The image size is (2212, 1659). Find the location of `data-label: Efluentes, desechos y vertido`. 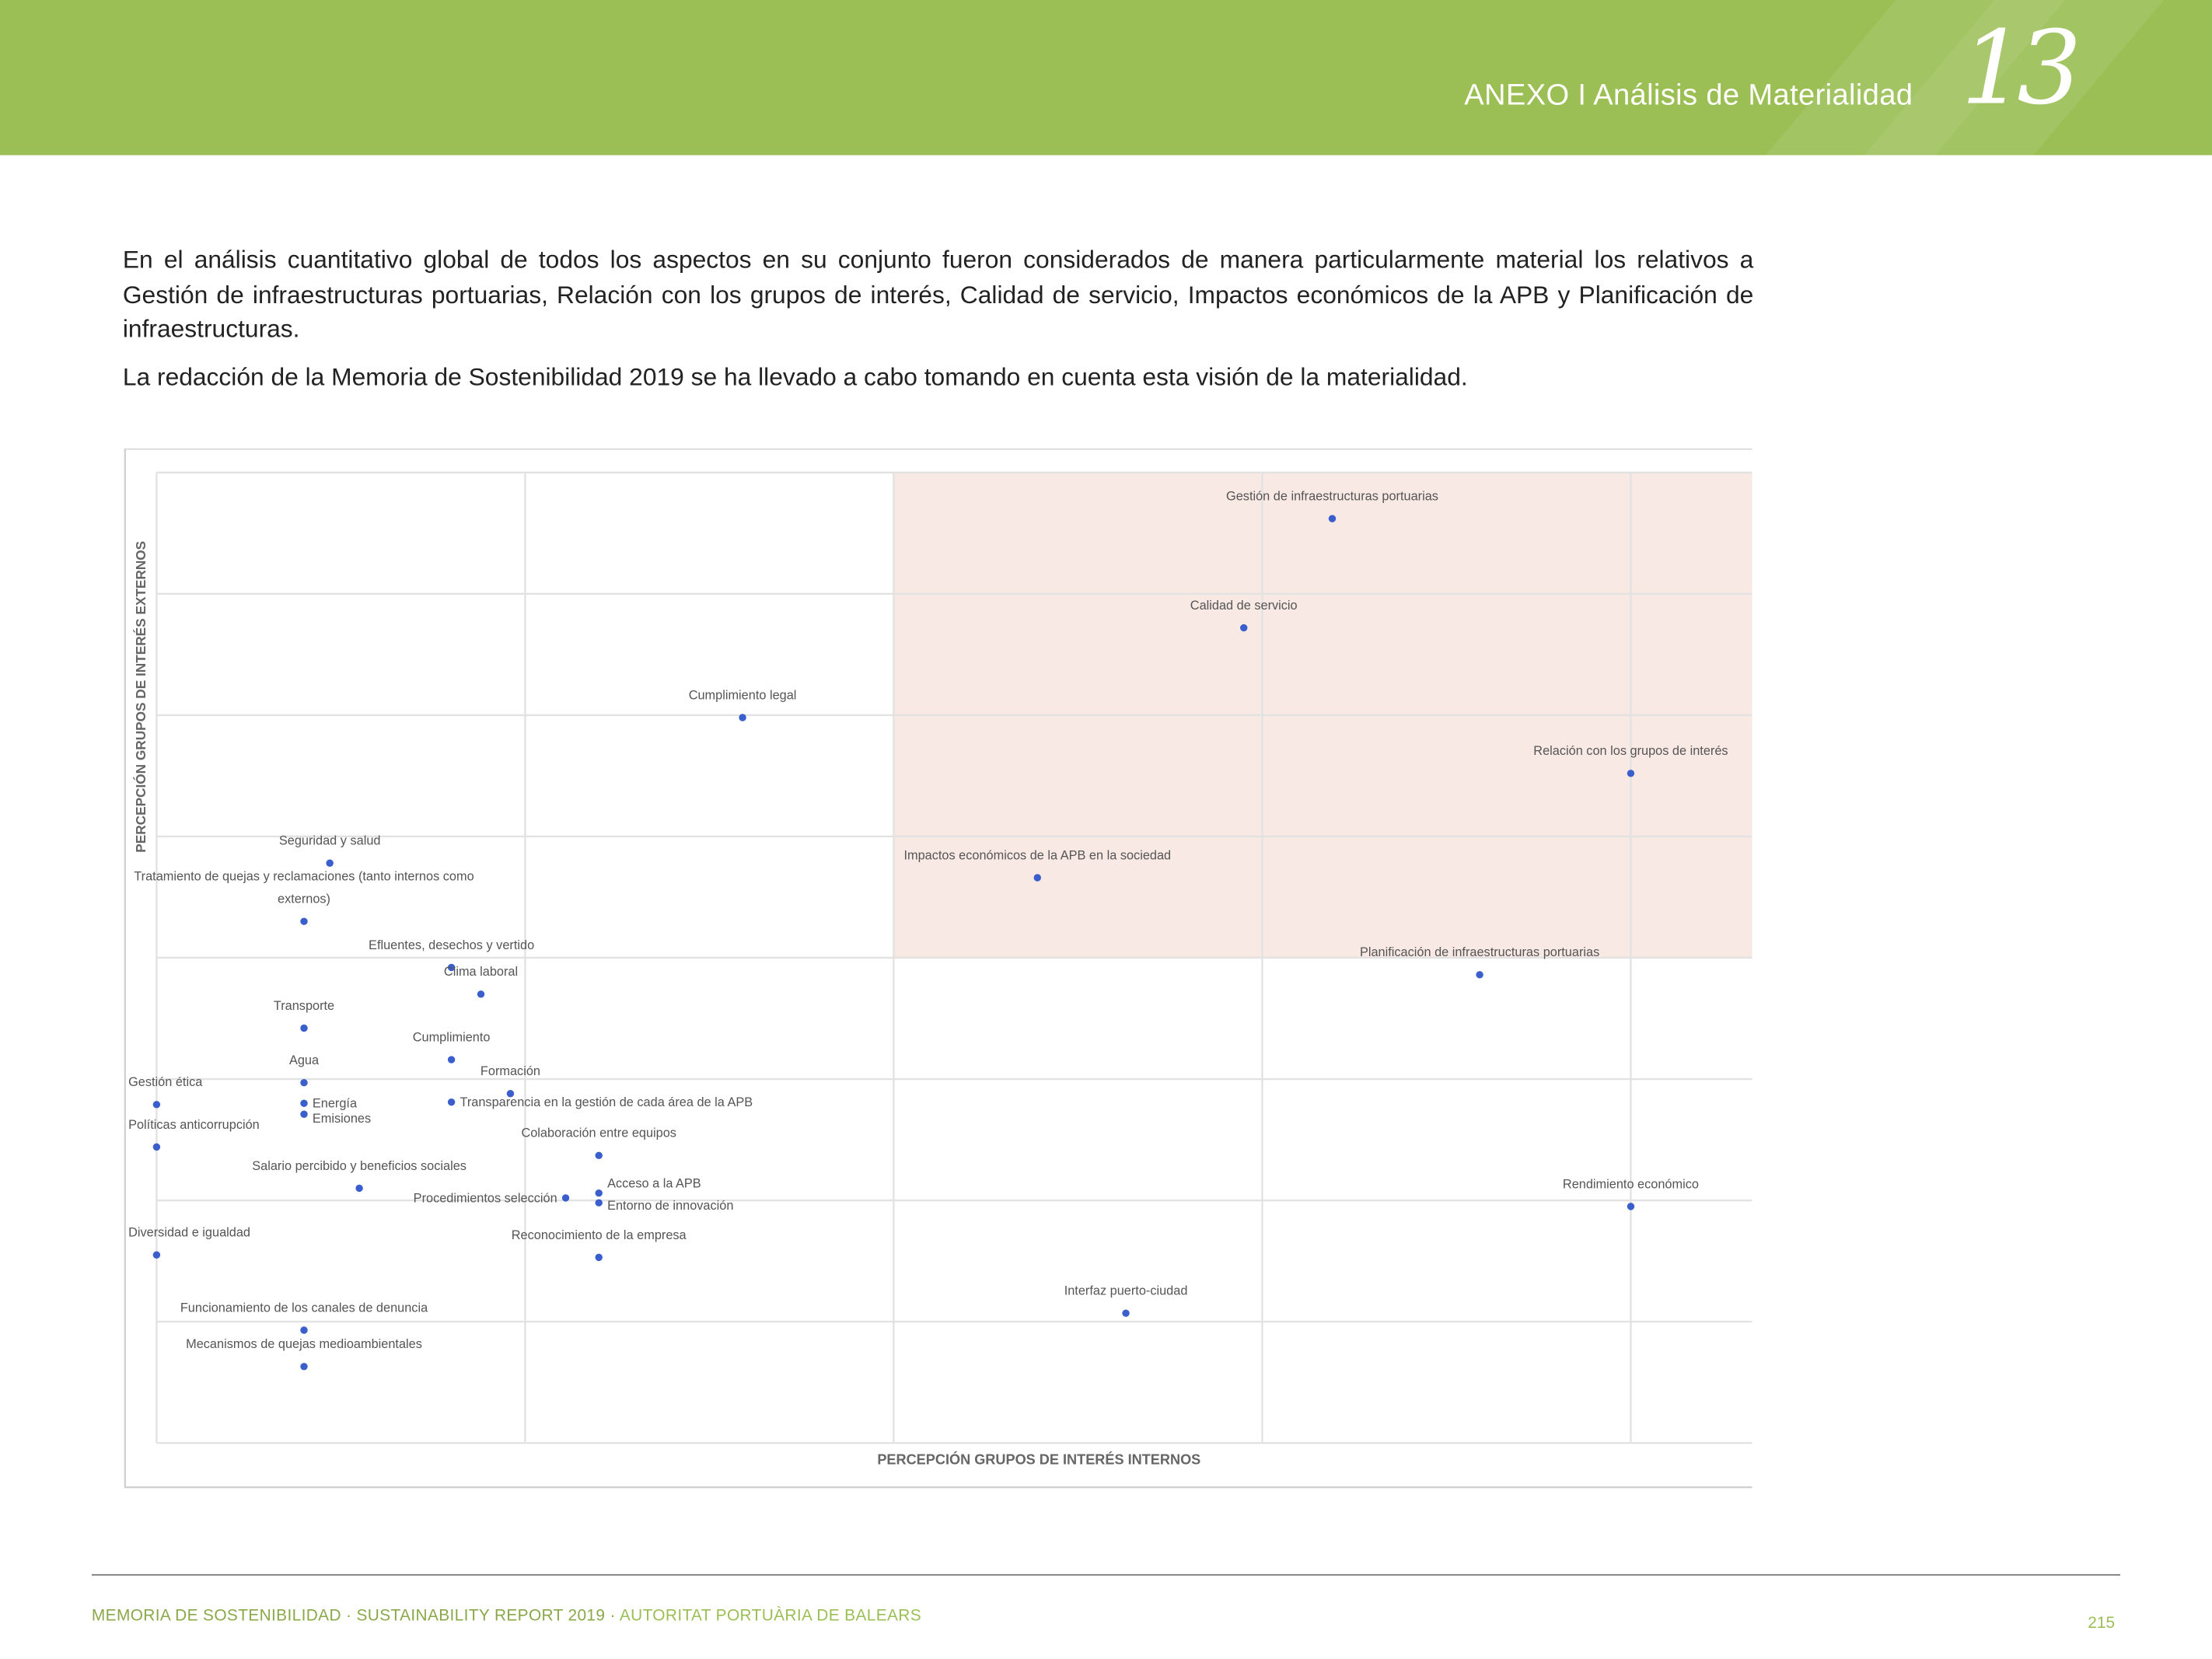

data-label: Efluentes, desechos y vertido is located at coordinates (451, 945).